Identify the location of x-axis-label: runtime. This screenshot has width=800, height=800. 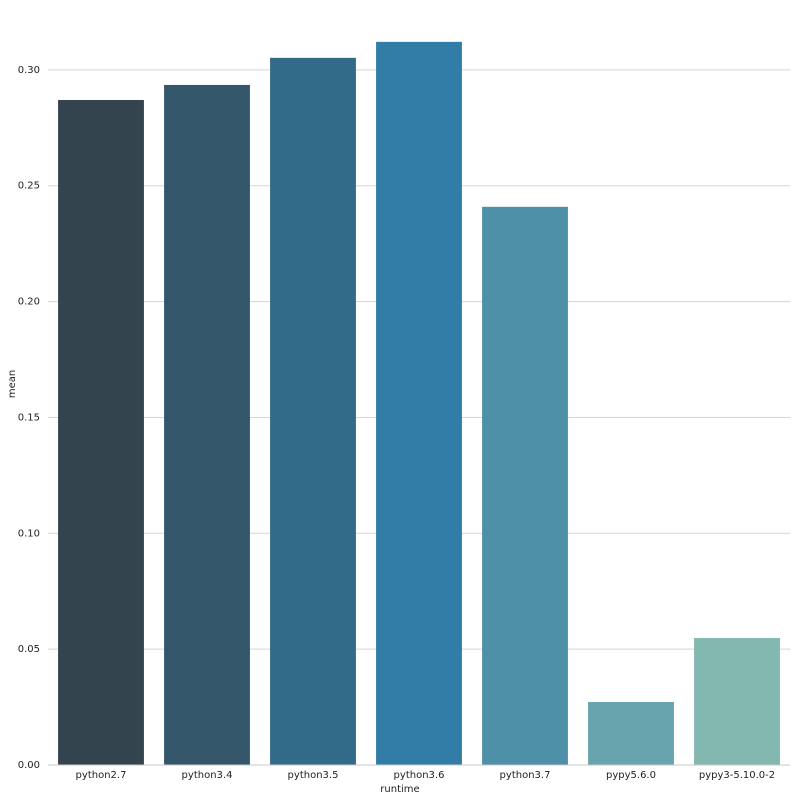
(399, 789).